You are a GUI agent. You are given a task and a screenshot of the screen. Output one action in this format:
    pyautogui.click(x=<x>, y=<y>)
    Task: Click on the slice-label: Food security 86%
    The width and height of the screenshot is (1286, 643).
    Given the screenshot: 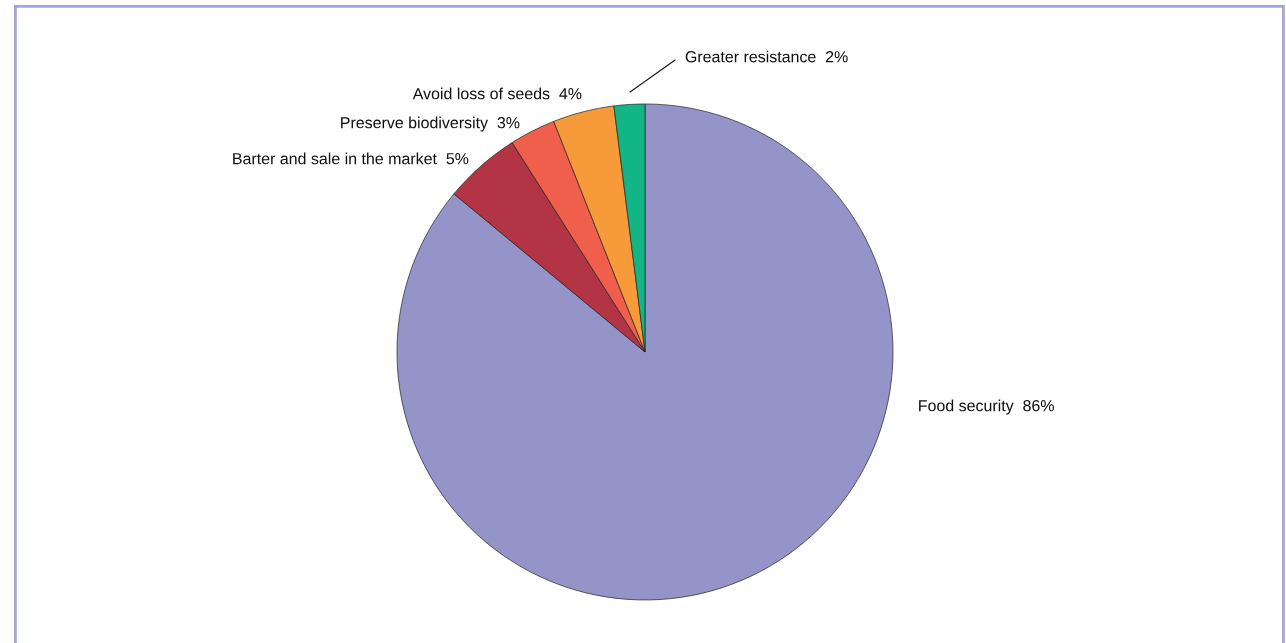 What is the action you would take?
    pyautogui.click(x=986, y=407)
    